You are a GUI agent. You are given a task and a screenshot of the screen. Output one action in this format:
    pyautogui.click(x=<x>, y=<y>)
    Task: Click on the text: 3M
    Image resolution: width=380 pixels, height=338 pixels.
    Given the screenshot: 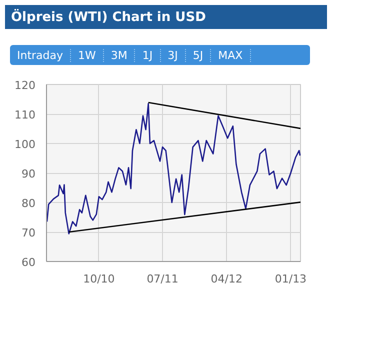 What is the action you would take?
    pyautogui.click(x=120, y=55)
    